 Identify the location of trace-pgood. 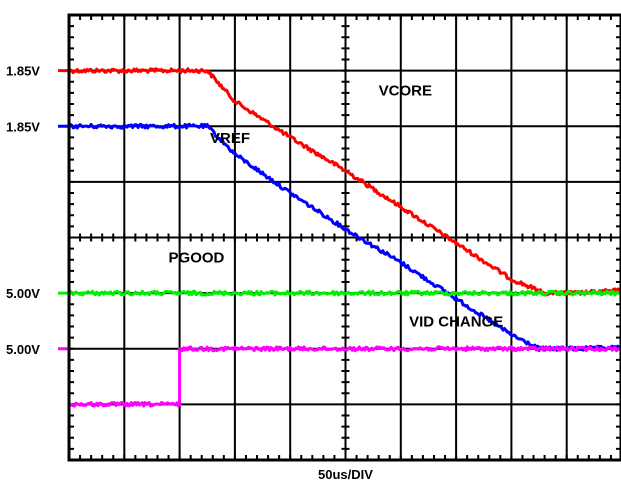
(344, 293).